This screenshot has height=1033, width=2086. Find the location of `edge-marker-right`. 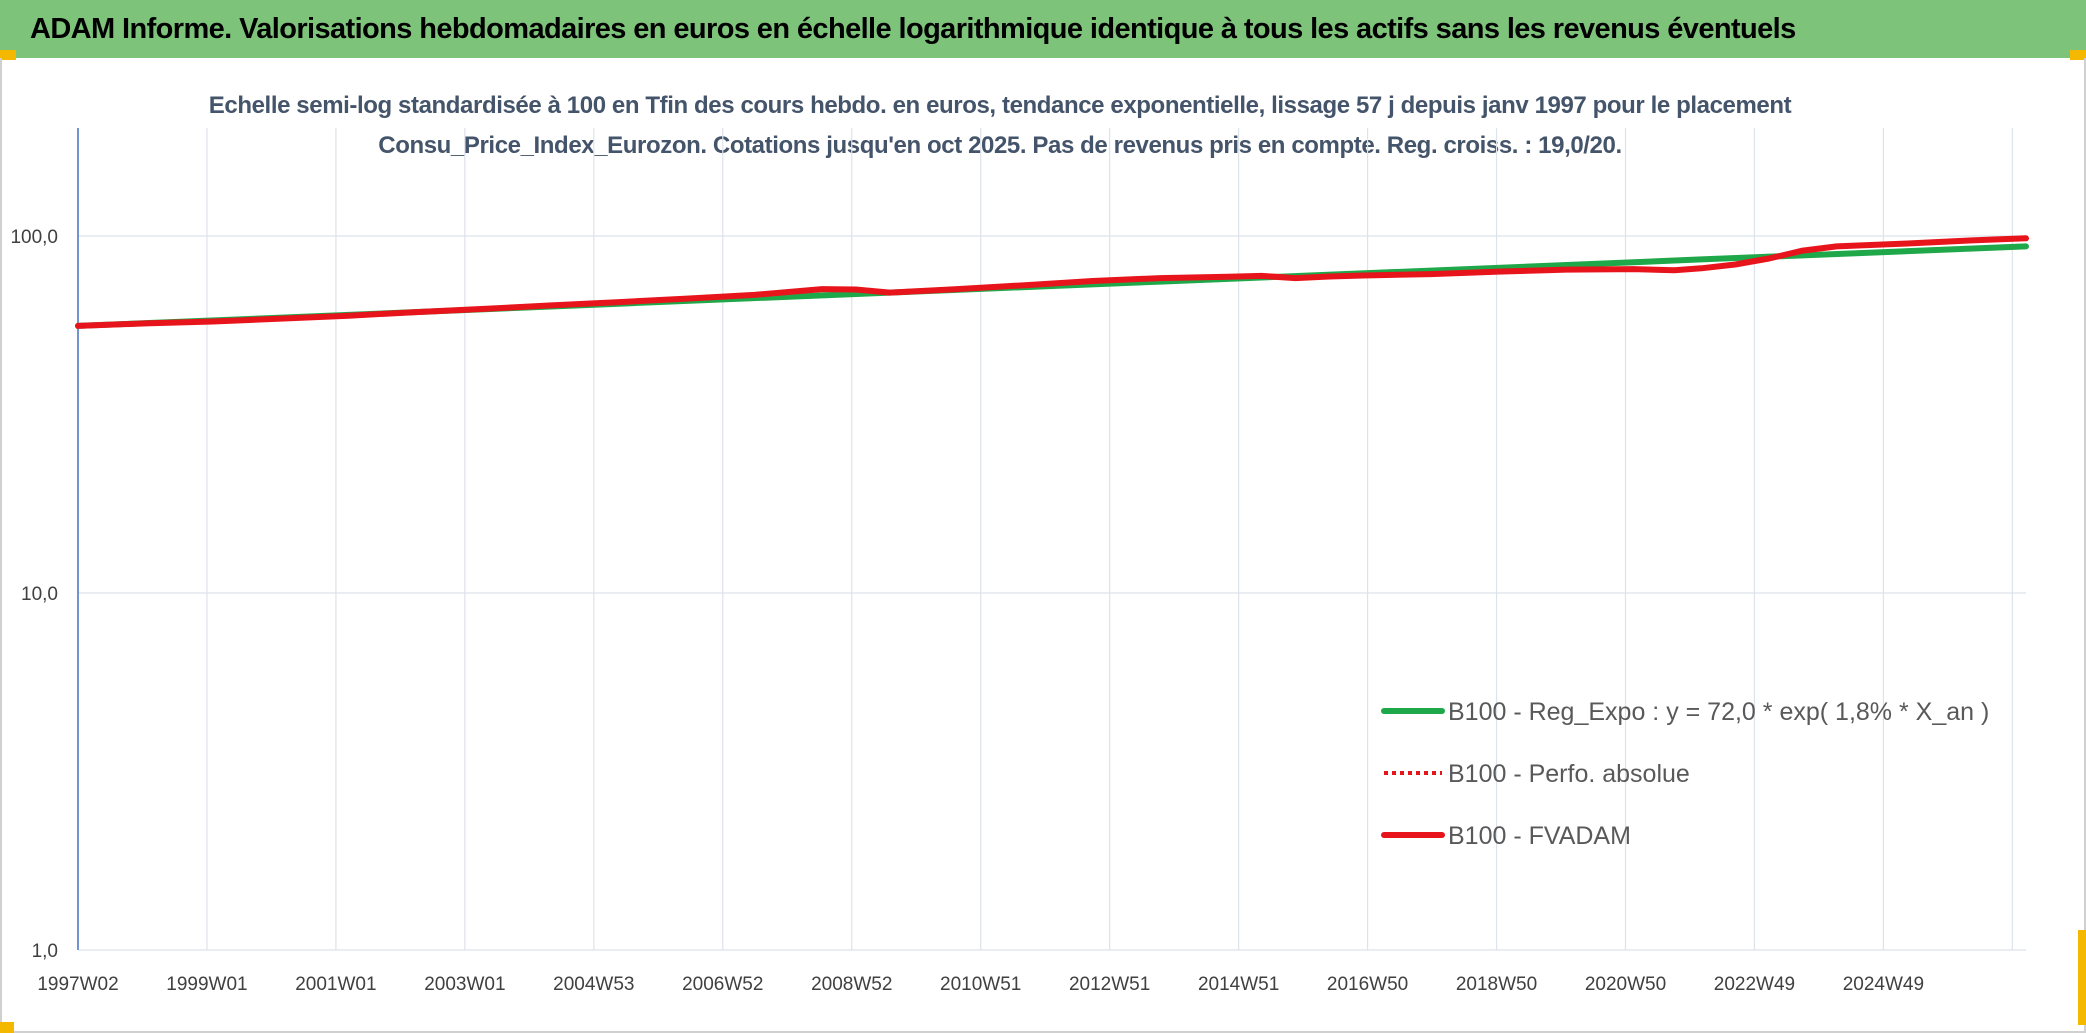

edge-marker-right is located at coordinates (2082, 977).